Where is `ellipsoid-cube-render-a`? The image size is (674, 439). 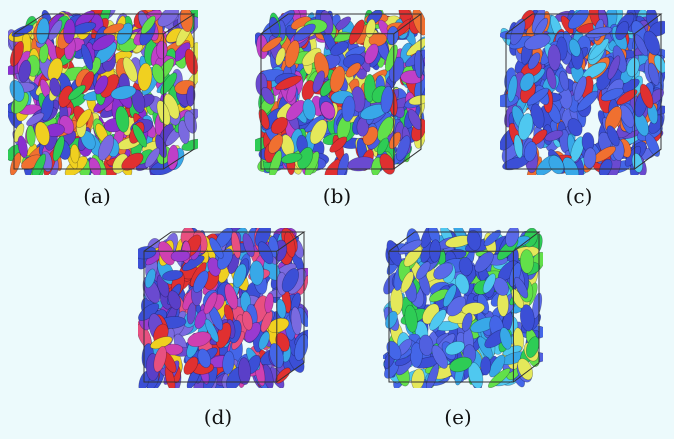 ellipsoid-cube-render-a is located at coordinates (103, 92).